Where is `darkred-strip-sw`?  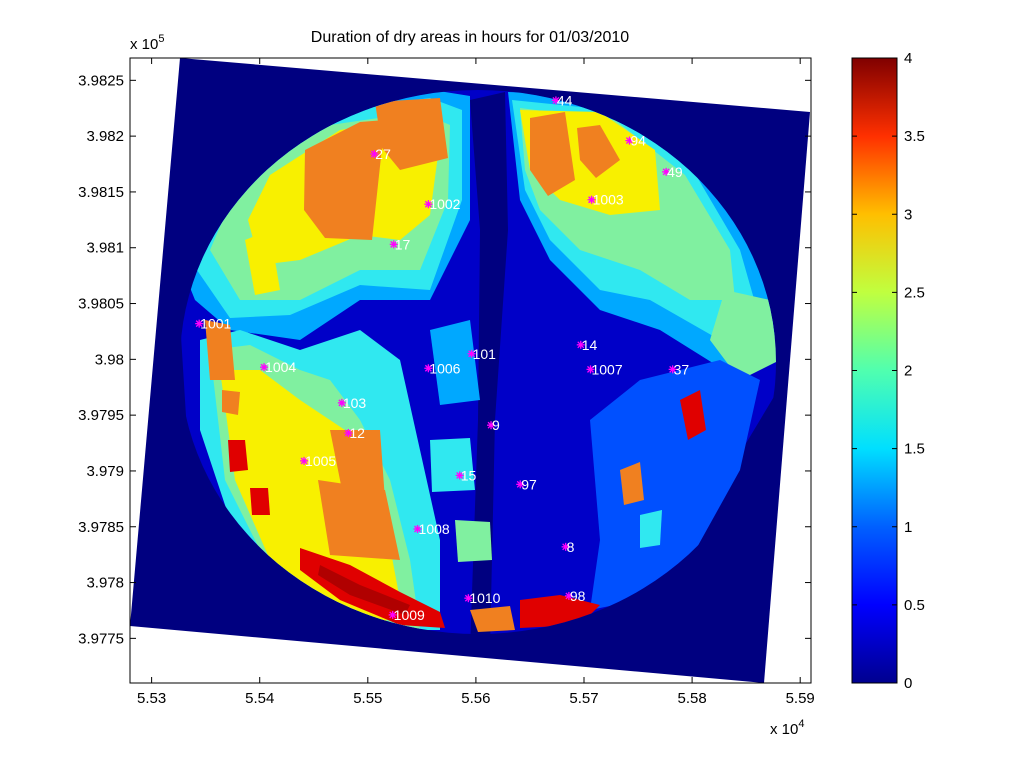
darkred-strip-sw is located at coordinates (364, 590).